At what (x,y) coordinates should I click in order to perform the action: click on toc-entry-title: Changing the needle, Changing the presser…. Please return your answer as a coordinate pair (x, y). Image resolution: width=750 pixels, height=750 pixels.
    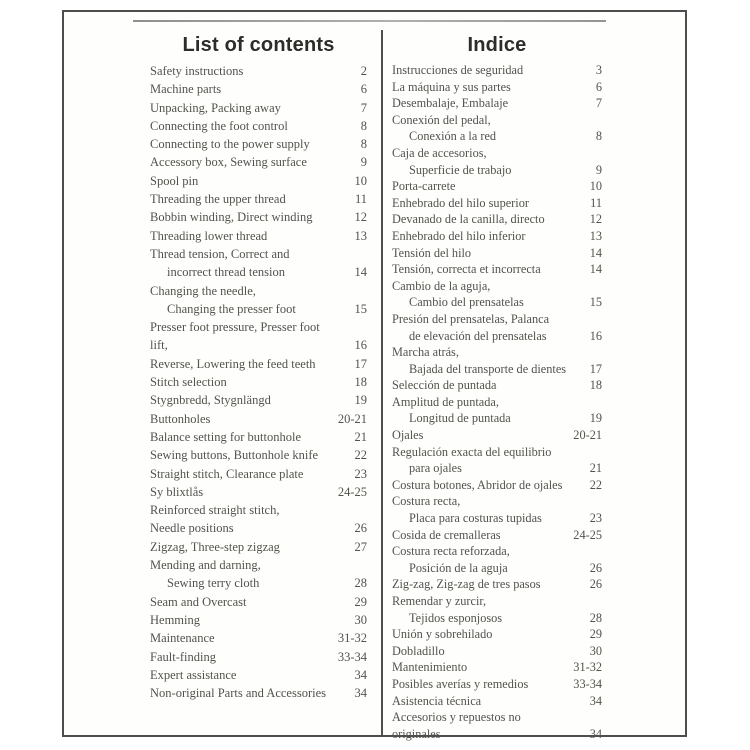
    Looking at the image, I should click on (241, 300).